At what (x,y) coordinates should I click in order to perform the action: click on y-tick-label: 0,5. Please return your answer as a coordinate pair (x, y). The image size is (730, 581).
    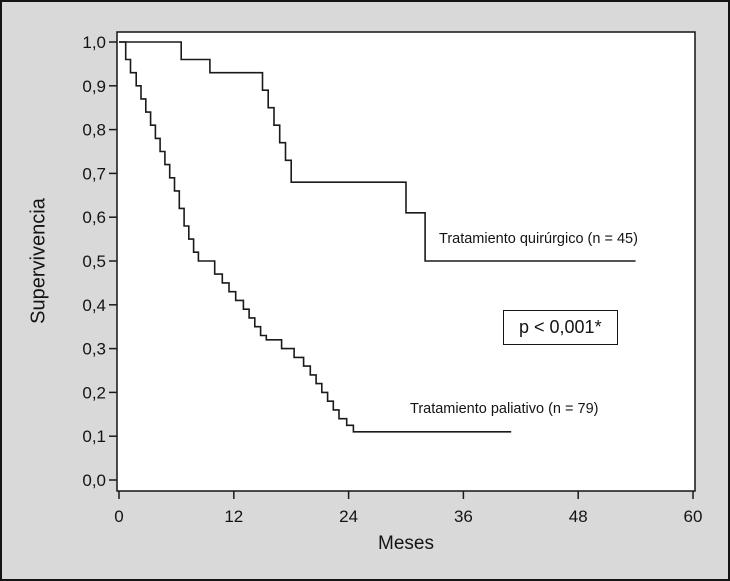
    Looking at the image, I should click on (94, 261).